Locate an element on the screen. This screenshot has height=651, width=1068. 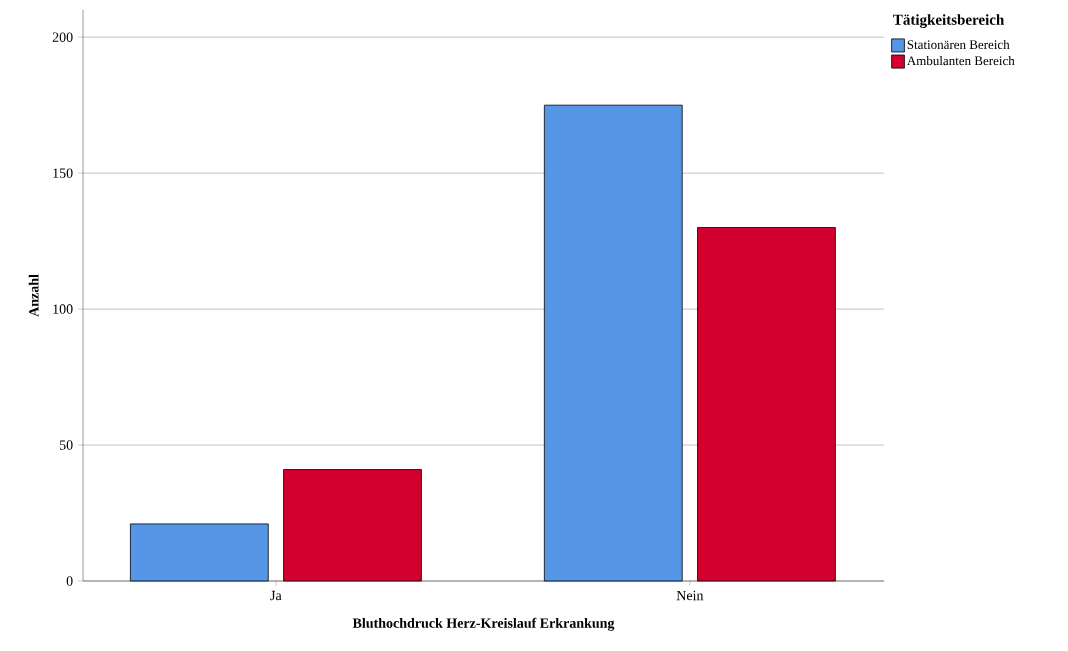
x-axis-title: Bluthochdruck Herz-Kreislauf Erkrankung is located at coordinates (483, 624).